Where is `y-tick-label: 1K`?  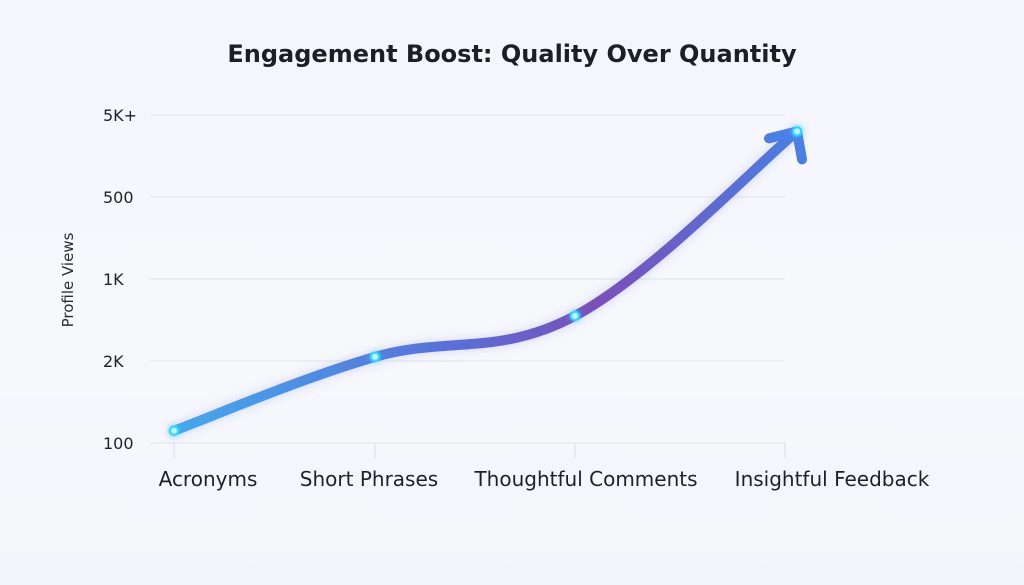
y-tick-label: 1K is located at coordinates (113, 279).